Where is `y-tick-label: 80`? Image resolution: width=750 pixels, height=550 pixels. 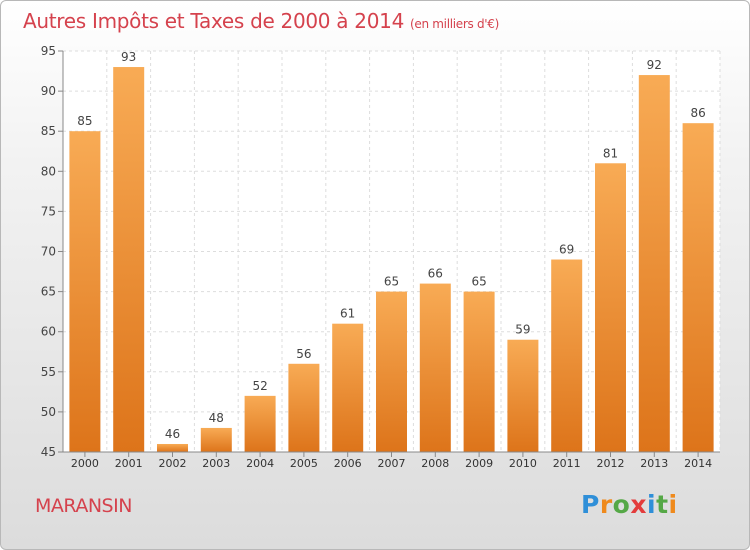 y-tick-label: 80 is located at coordinates (48, 171).